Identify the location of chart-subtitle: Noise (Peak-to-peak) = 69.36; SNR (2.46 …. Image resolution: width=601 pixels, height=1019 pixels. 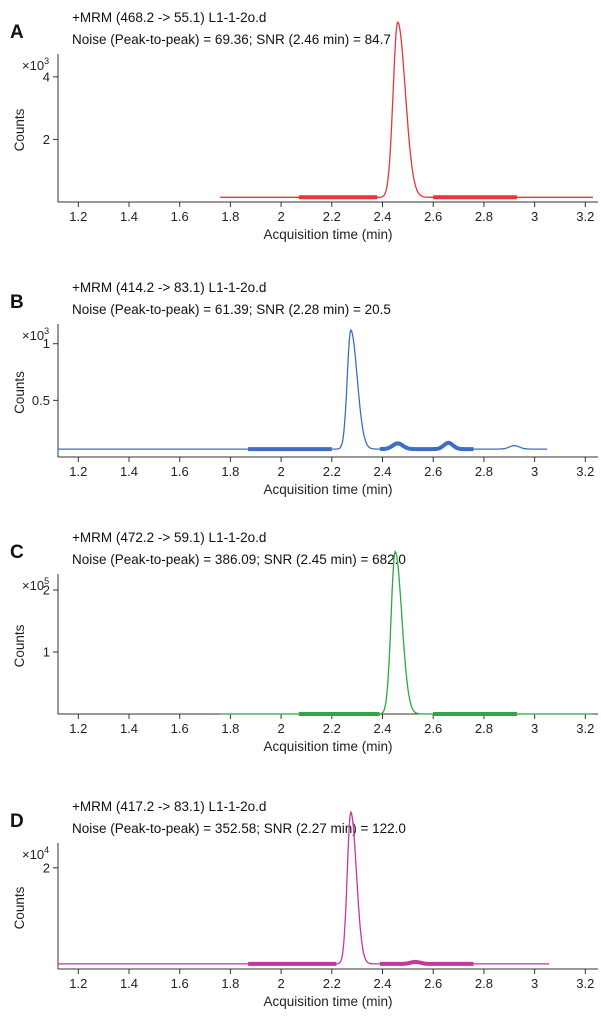
(231, 39).